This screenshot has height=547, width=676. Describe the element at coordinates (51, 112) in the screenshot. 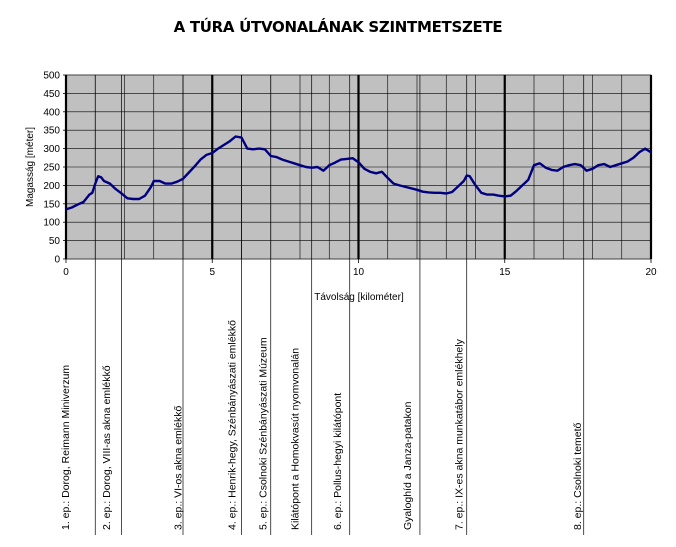

I see `y-tick-label: 400` at that location.